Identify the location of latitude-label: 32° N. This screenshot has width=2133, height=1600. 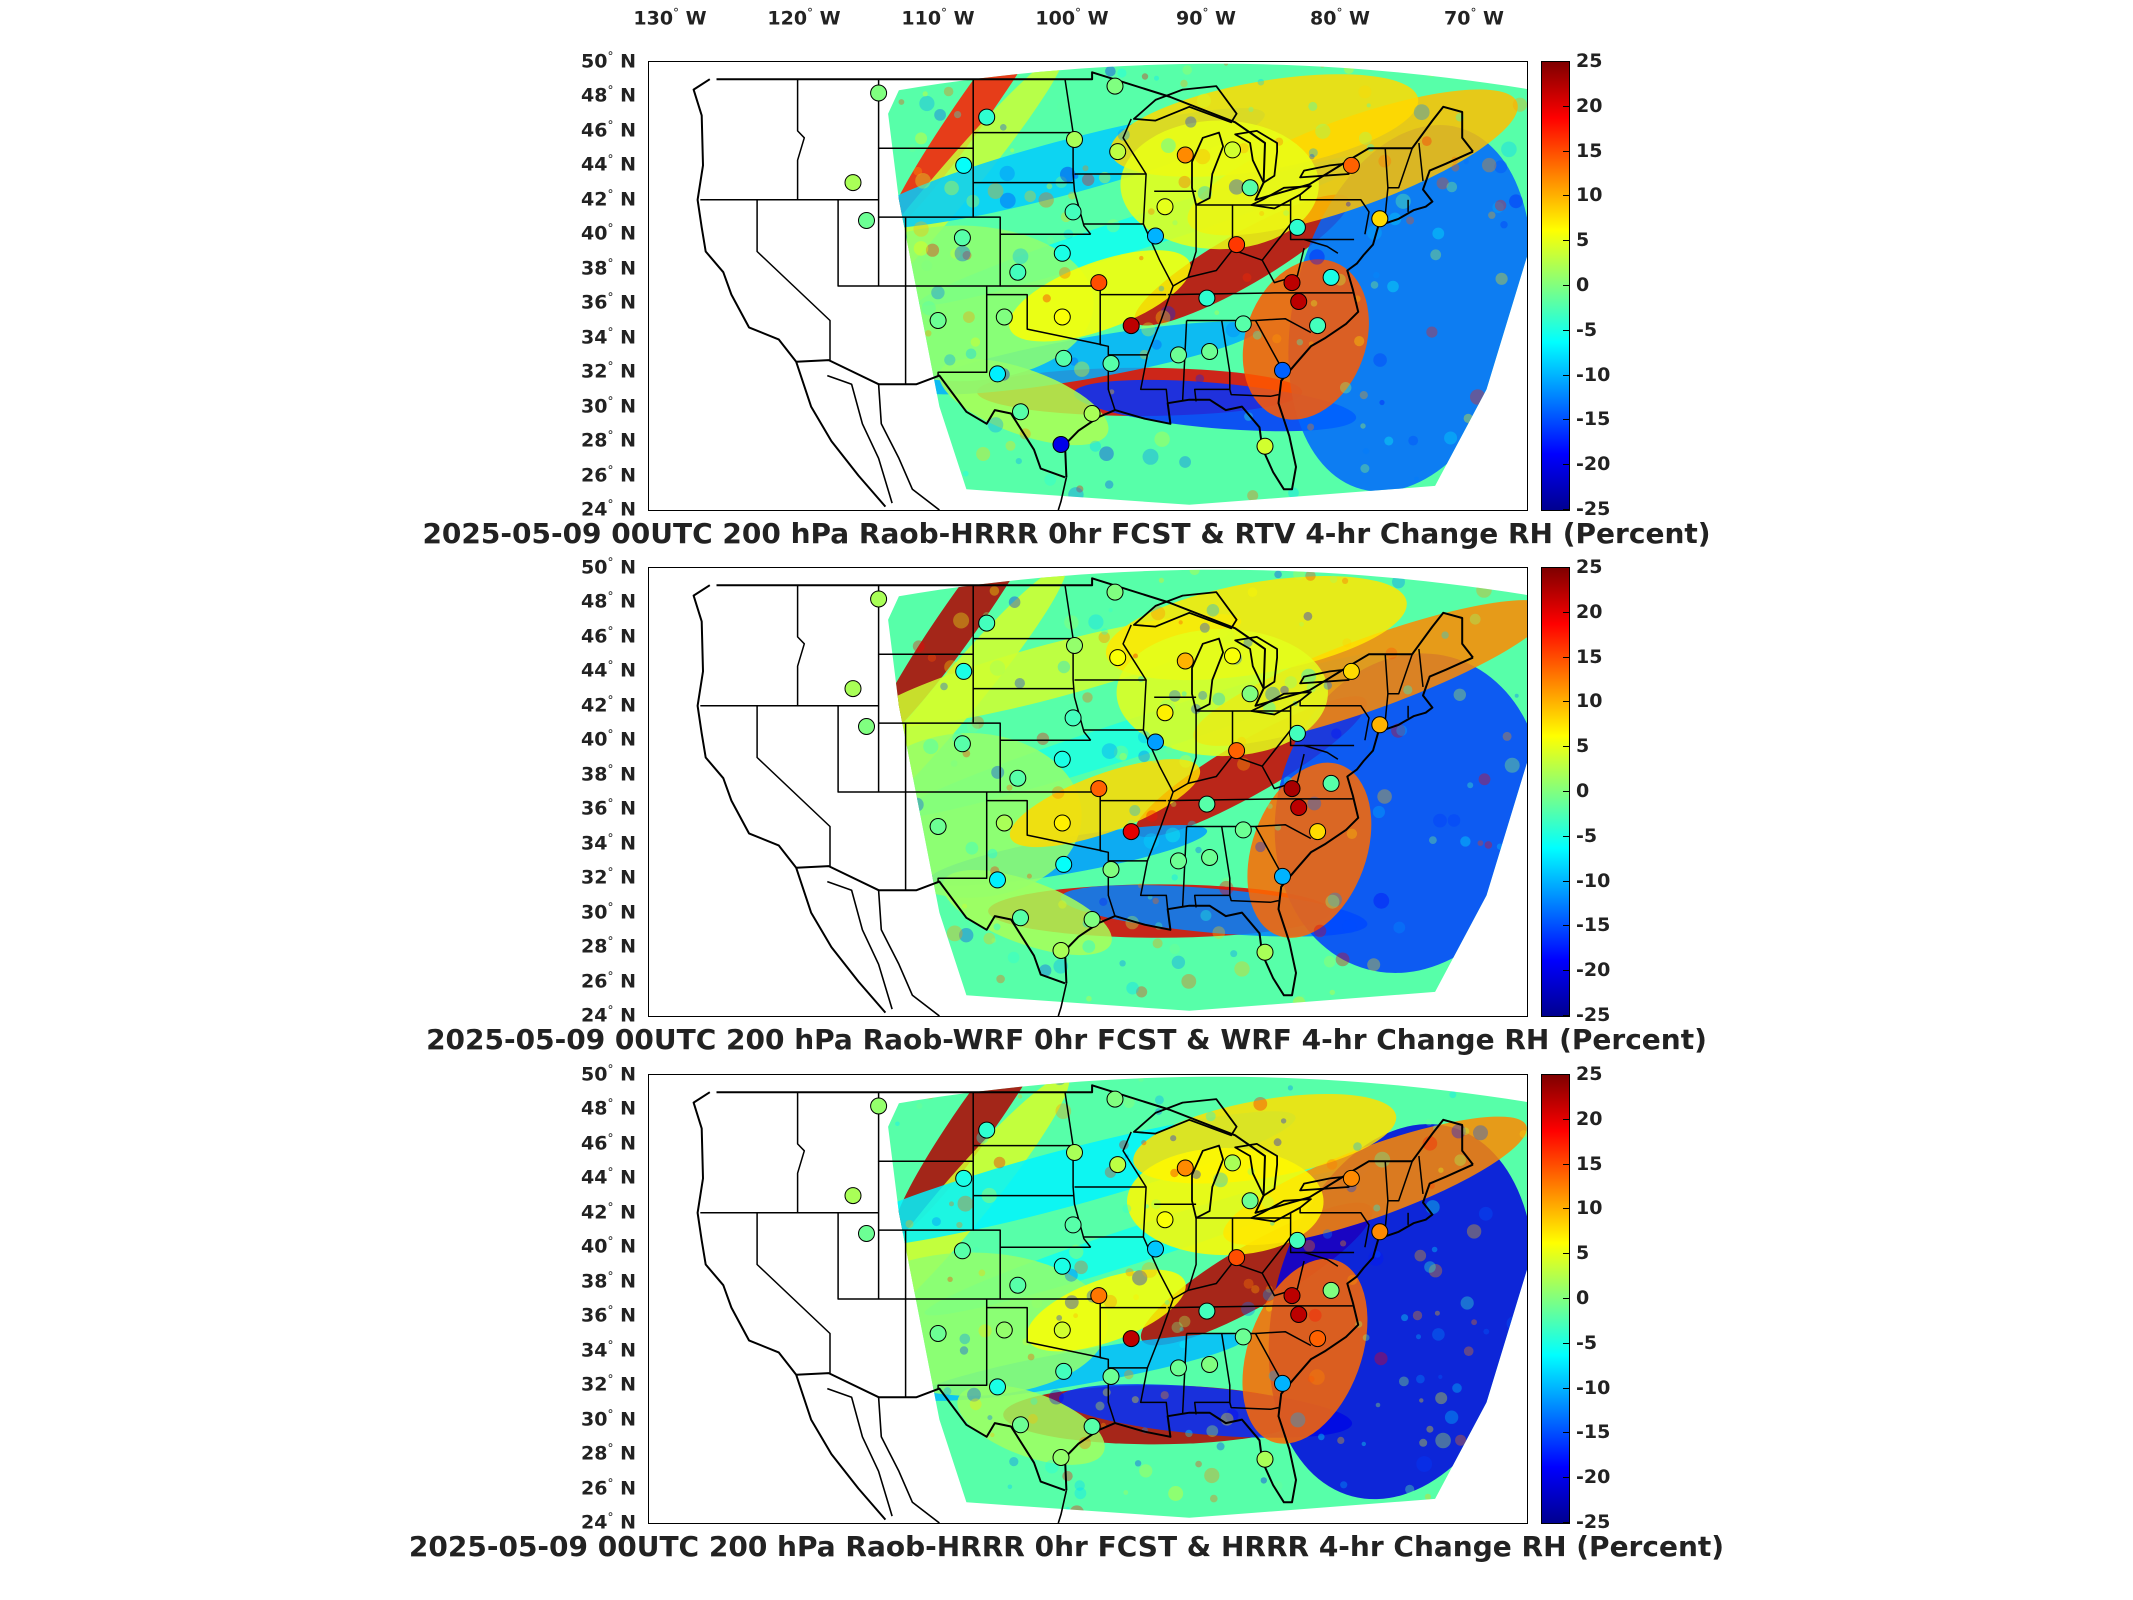
(601, 876).